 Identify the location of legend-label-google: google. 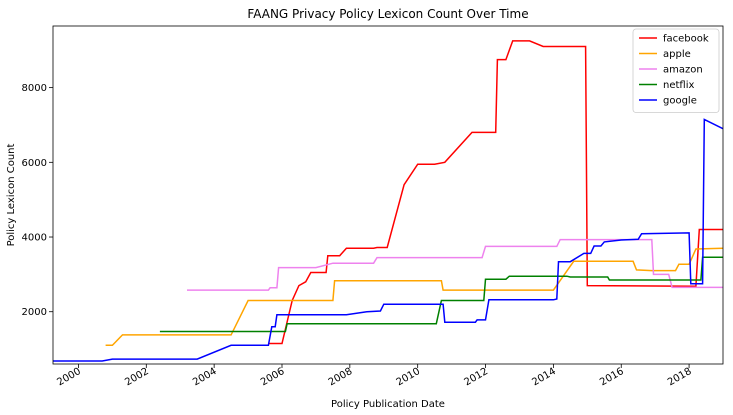
(680, 101).